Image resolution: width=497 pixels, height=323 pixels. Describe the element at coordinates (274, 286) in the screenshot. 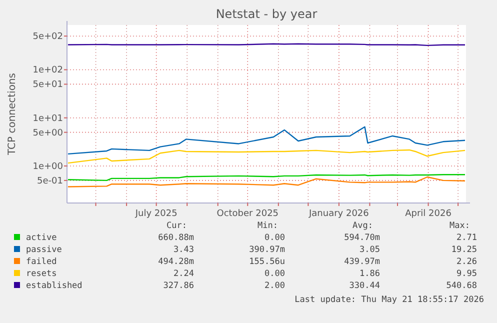

I see `text: 2.00` at that location.